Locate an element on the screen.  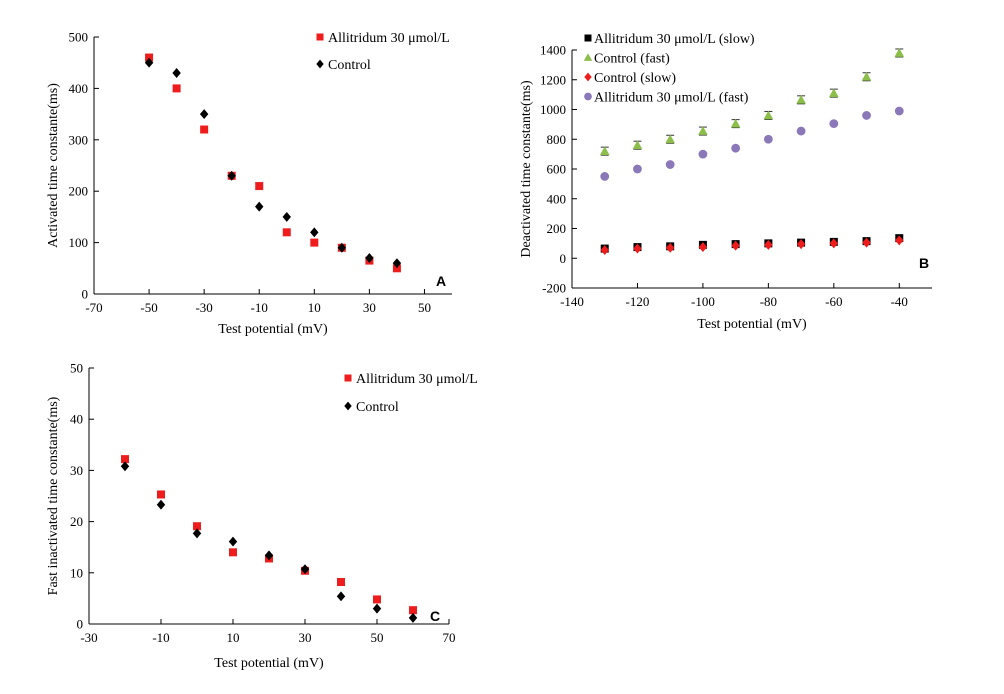
y-tick-label: 1200 is located at coordinates (553, 79).